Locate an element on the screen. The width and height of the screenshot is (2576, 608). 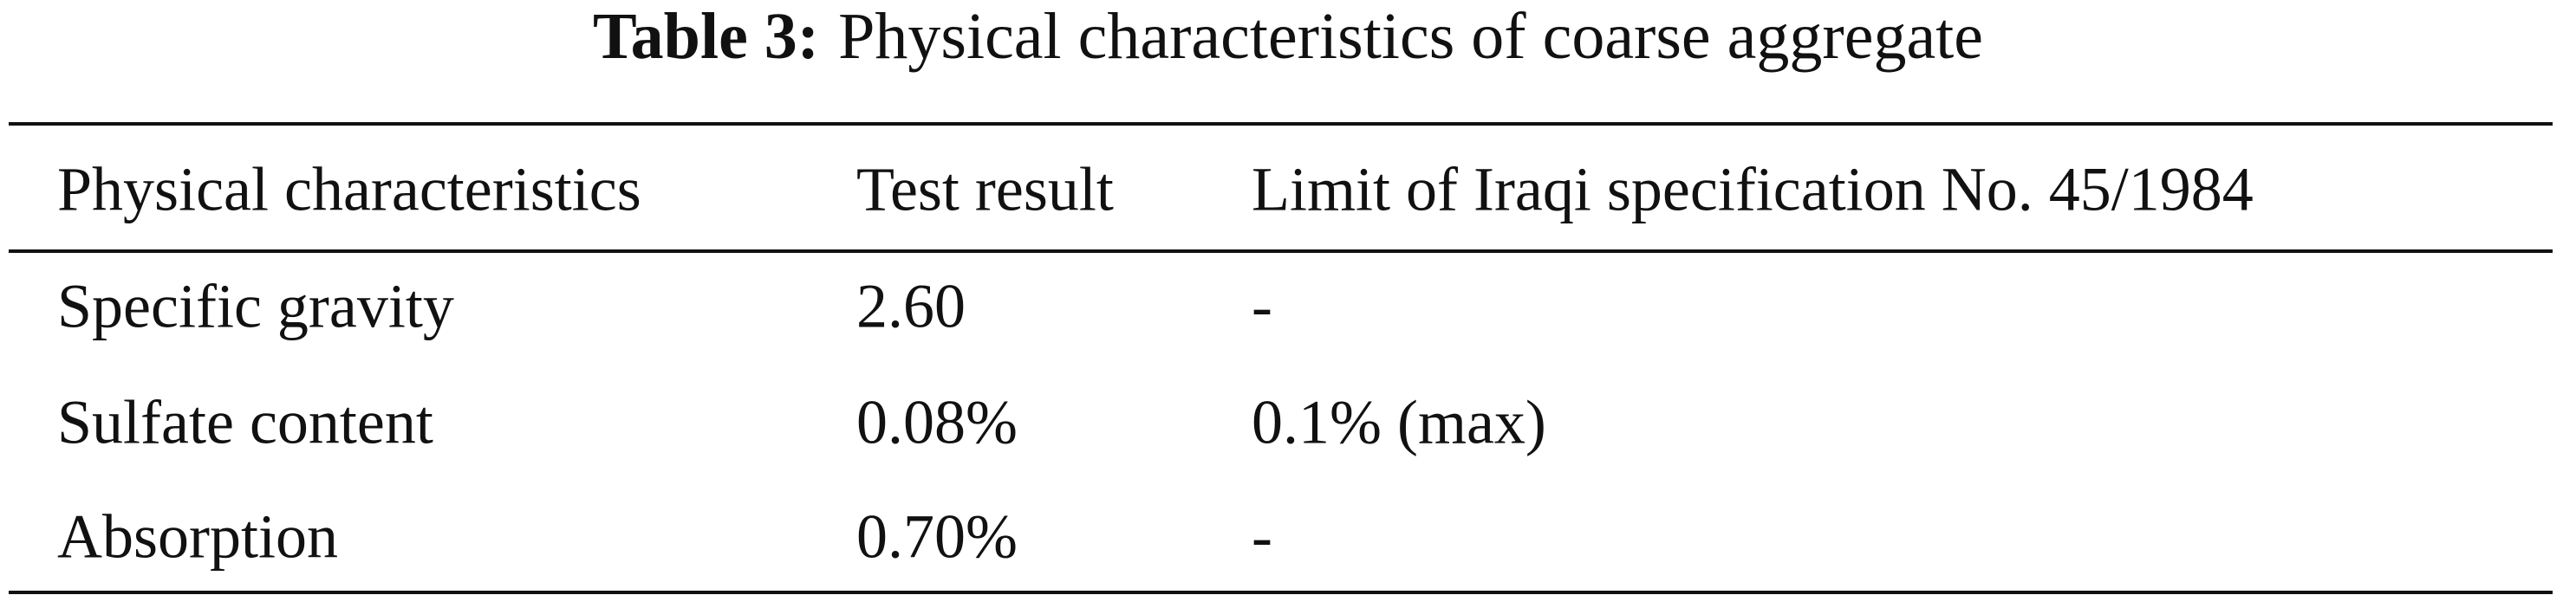
table-cell: 2.60 is located at coordinates (911, 306).